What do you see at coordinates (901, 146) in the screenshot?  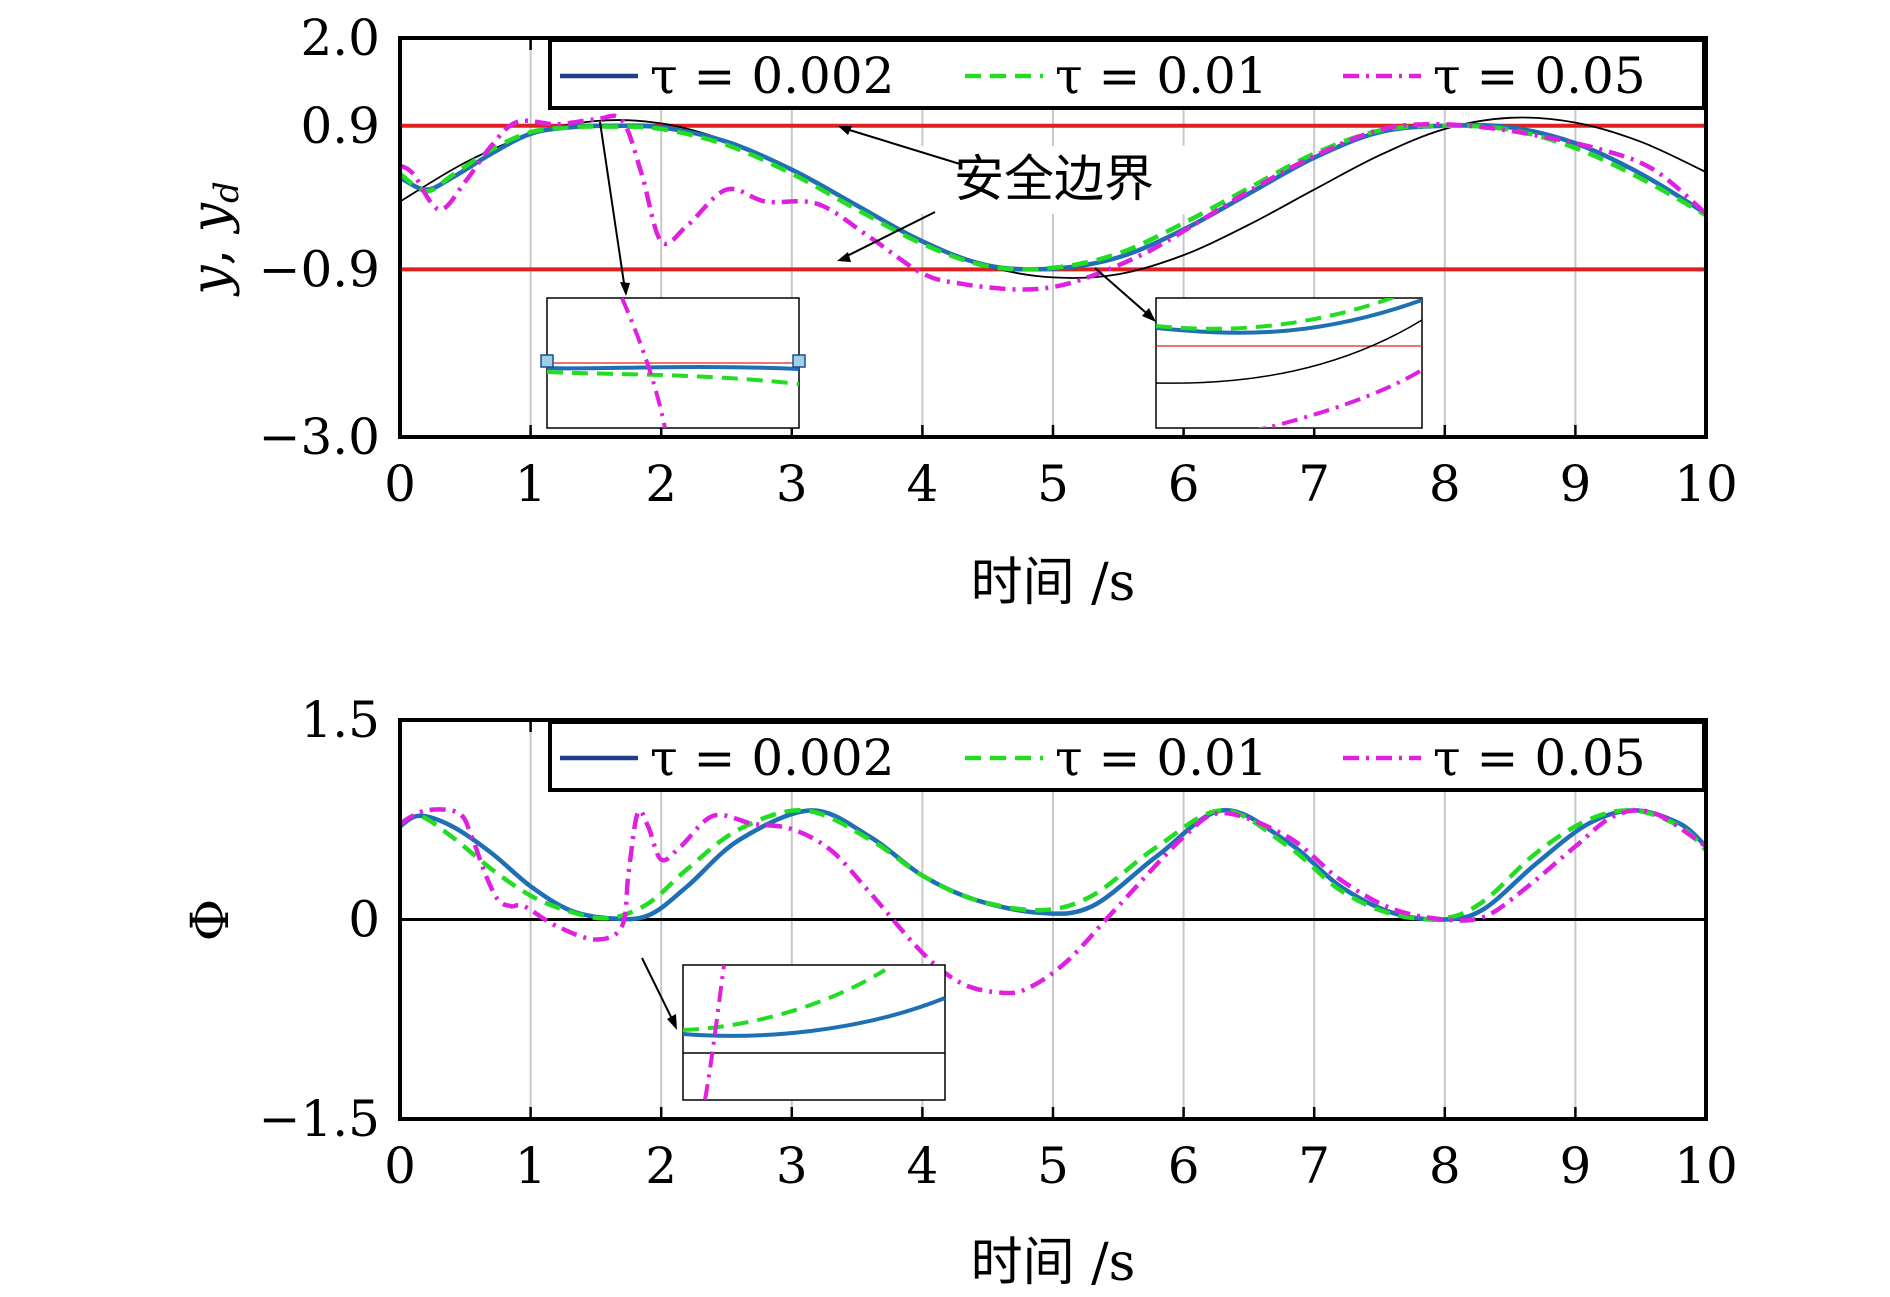 I see `annotation-arrow-upper` at bounding box center [901, 146].